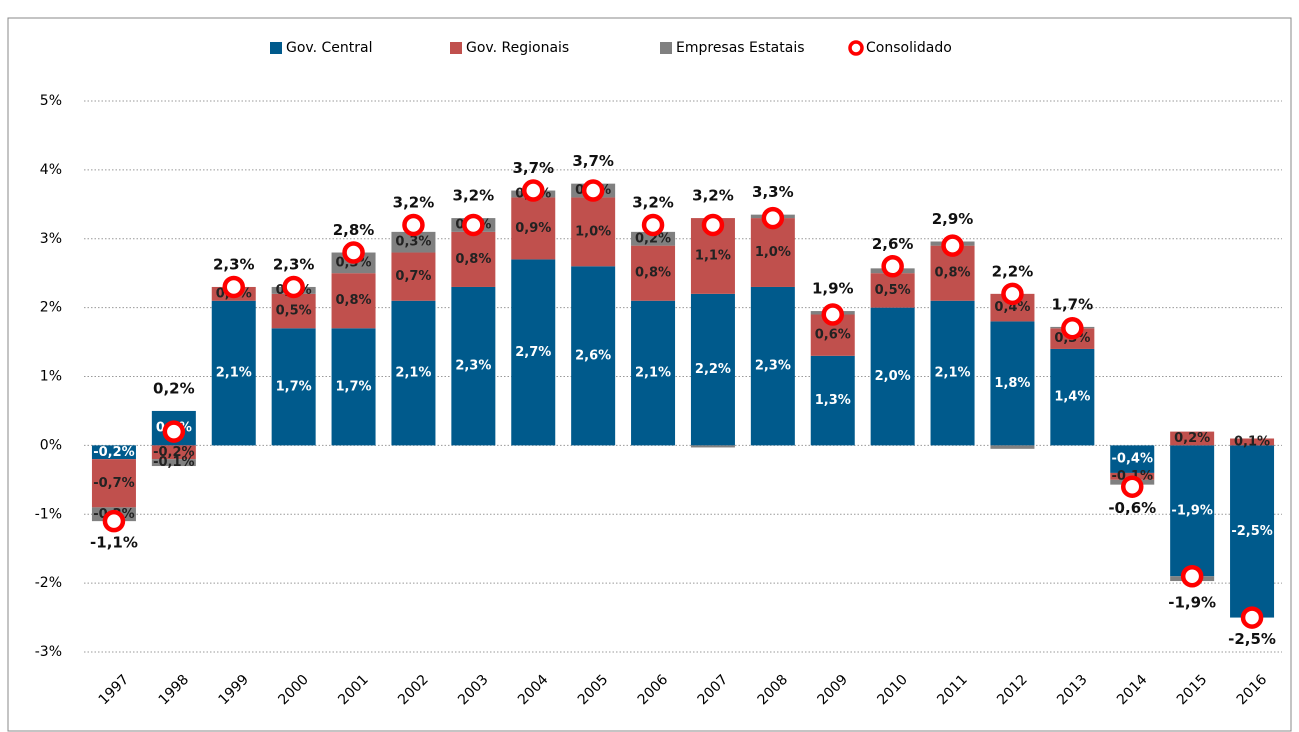 Image resolution: width=1299 pixels, height=732 pixels. I want to click on legend-marker, so click(856, 48).